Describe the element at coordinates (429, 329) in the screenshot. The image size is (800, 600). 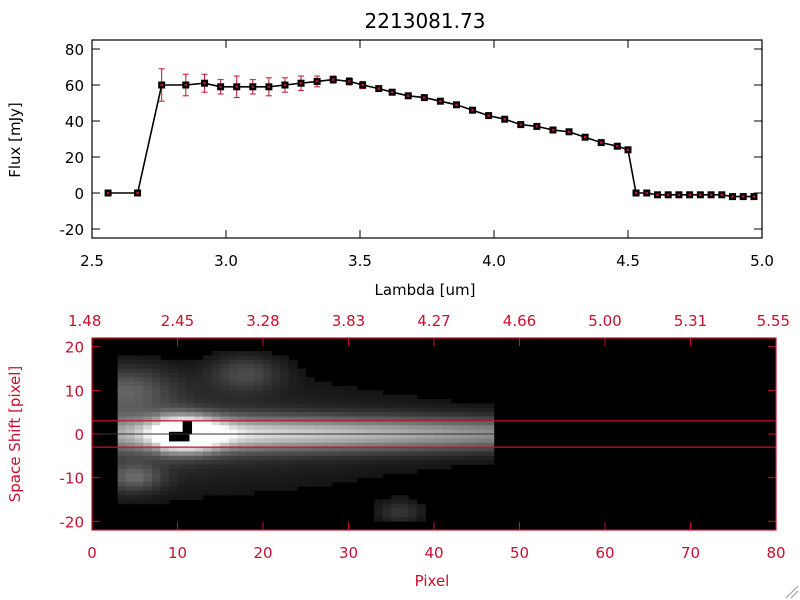
I see `heatmap-wavelength-ticks: 1.48 2.45 3.28 3.83 4.27 4.66 5.00 5.31 5.55` at that location.